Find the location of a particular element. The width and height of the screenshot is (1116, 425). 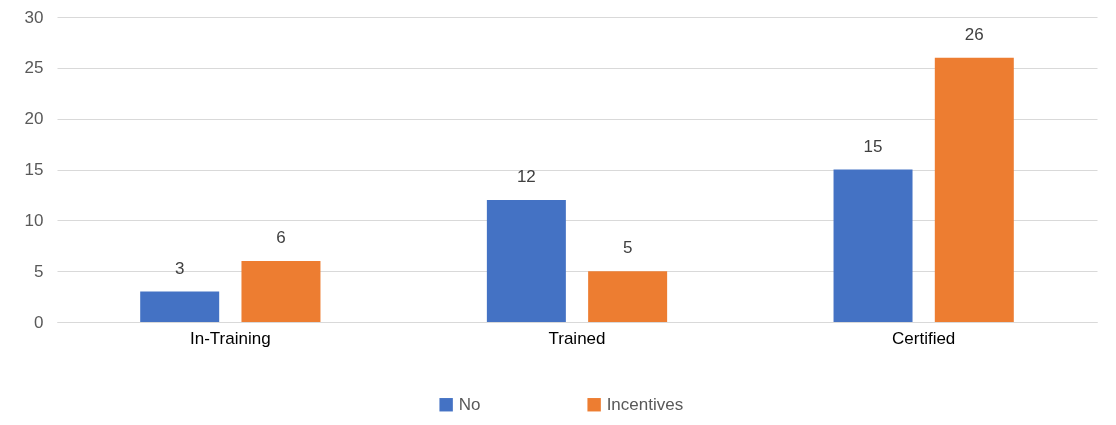

x-tick-label: In-Training is located at coordinates (230, 338).